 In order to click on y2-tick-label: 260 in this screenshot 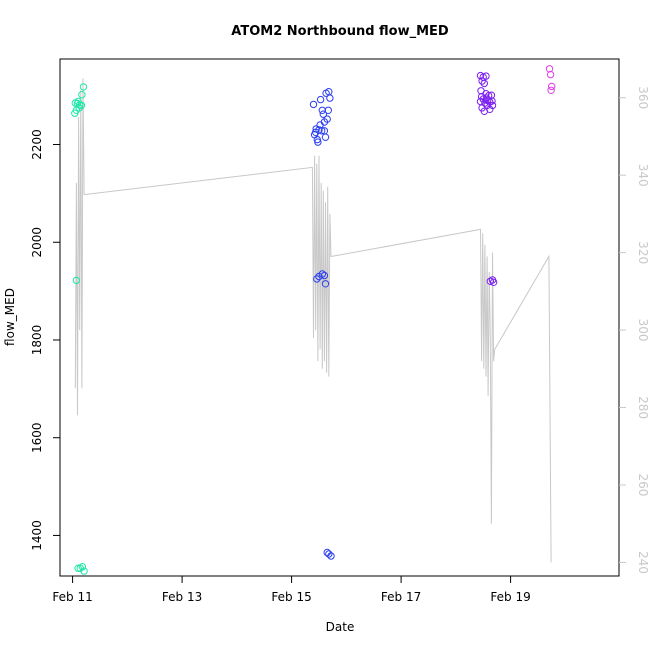, I will do `click(643, 485)`.